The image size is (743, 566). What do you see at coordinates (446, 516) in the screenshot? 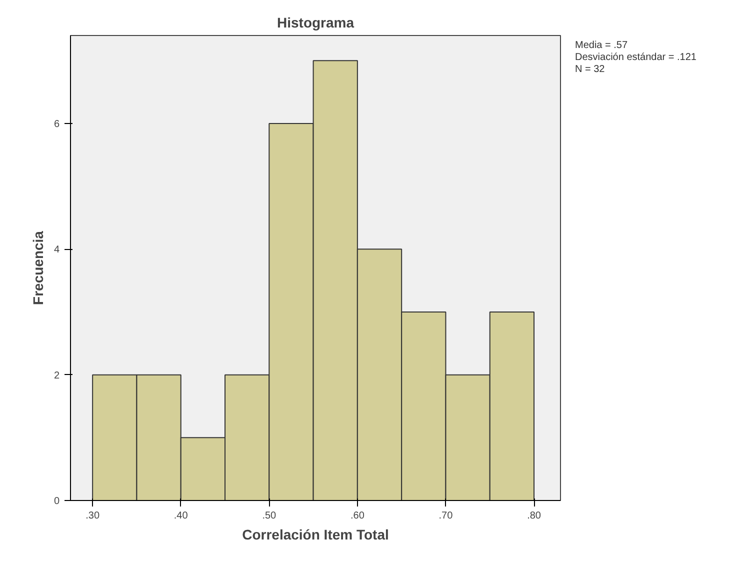
I see `x-tick-label: .70` at bounding box center [446, 516].